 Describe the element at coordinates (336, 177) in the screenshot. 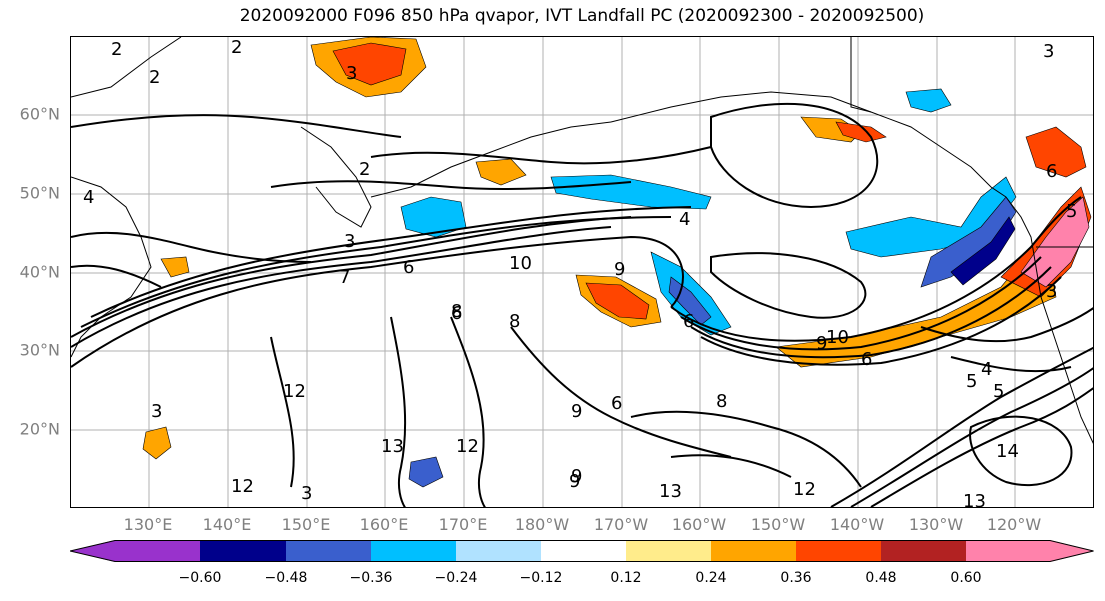

I see `coast-kamchatka` at that location.